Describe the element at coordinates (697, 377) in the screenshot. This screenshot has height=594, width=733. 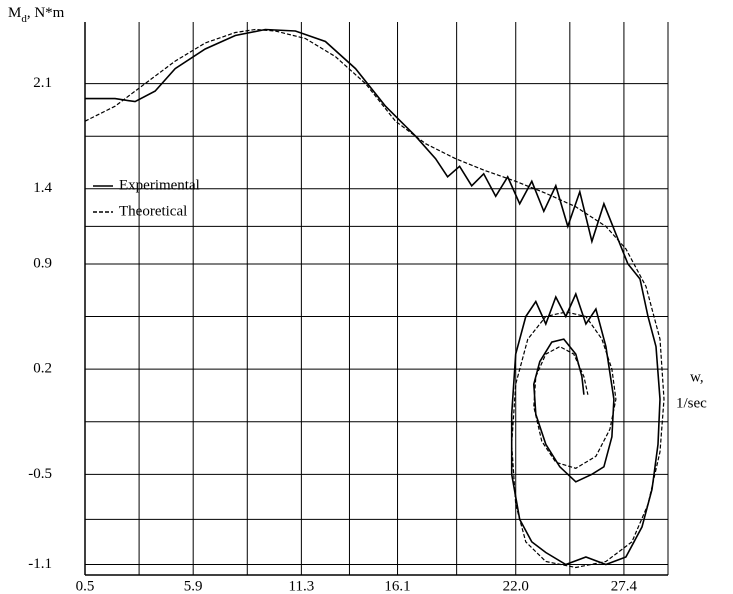
I see `x-axis-label: w,` at that location.